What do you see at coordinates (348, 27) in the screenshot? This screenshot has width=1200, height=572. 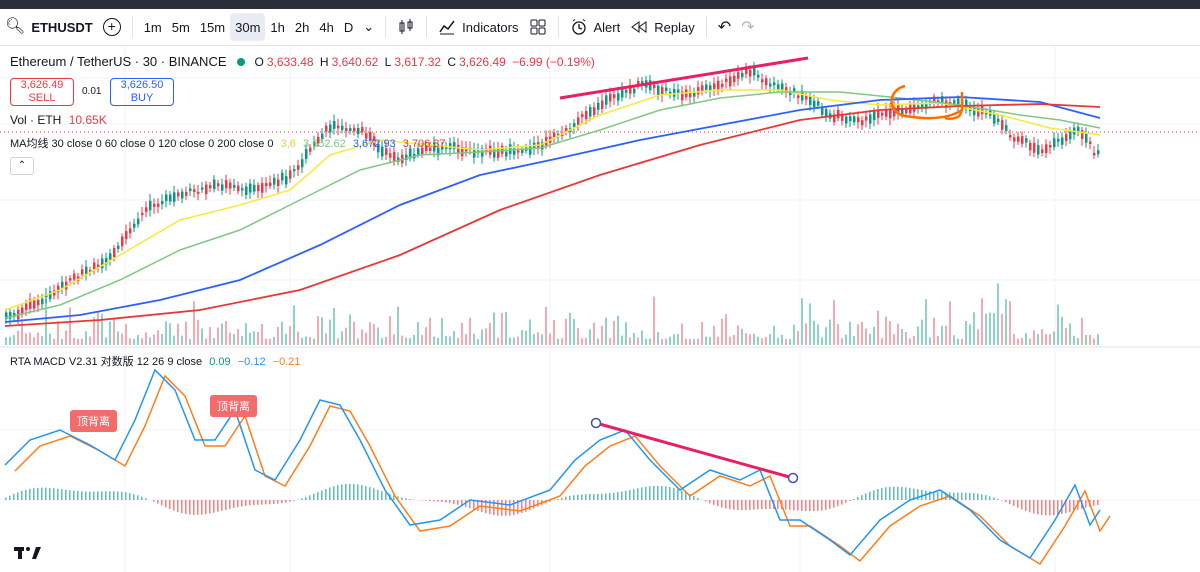 I see `interval-d: D` at bounding box center [348, 27].